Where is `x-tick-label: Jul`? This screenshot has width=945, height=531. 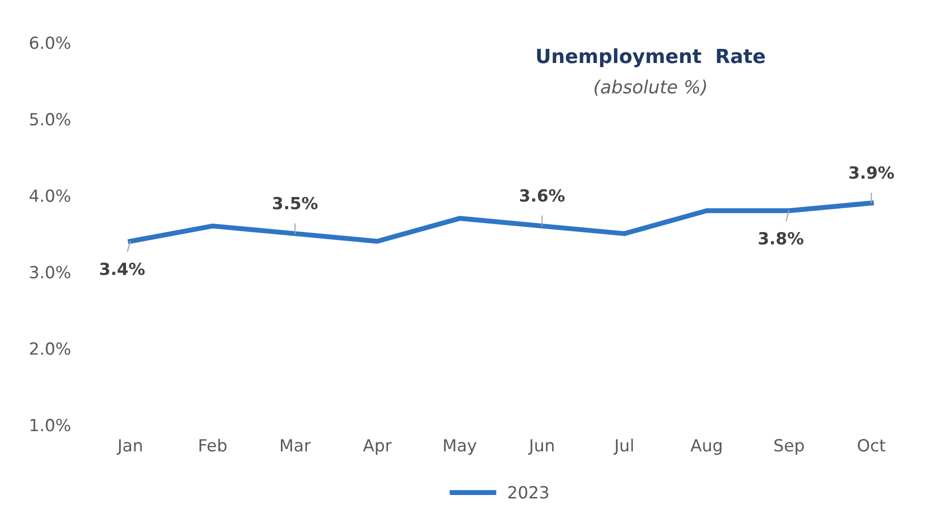 x-tick-label: Jul is located at coordinates (623, 446).